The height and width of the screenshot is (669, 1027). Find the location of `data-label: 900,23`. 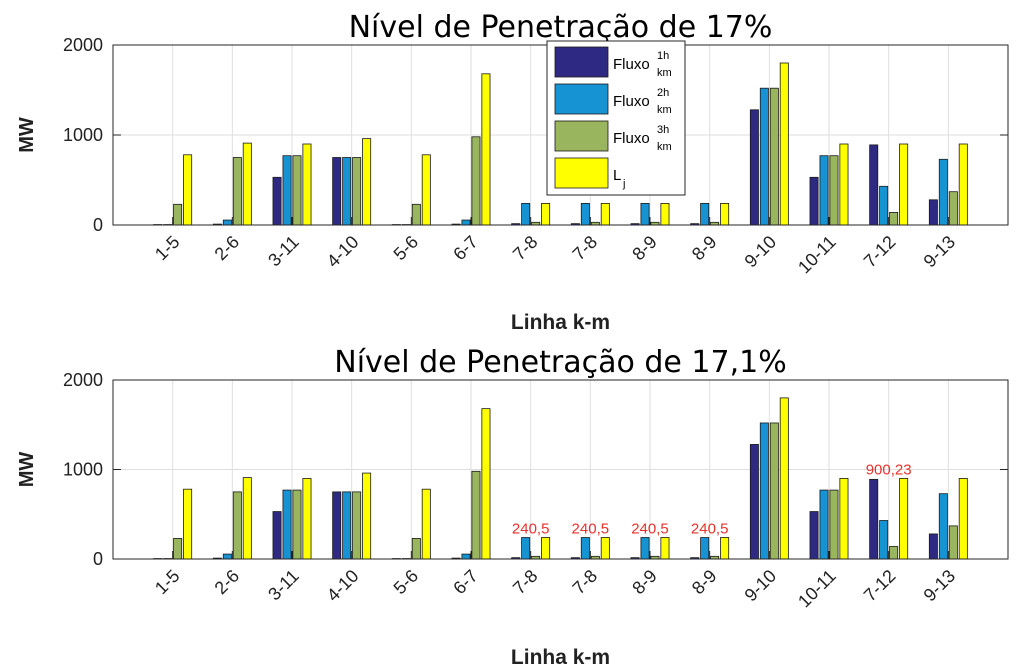

data-label: 900,23 is located at coordinates (889, 469).